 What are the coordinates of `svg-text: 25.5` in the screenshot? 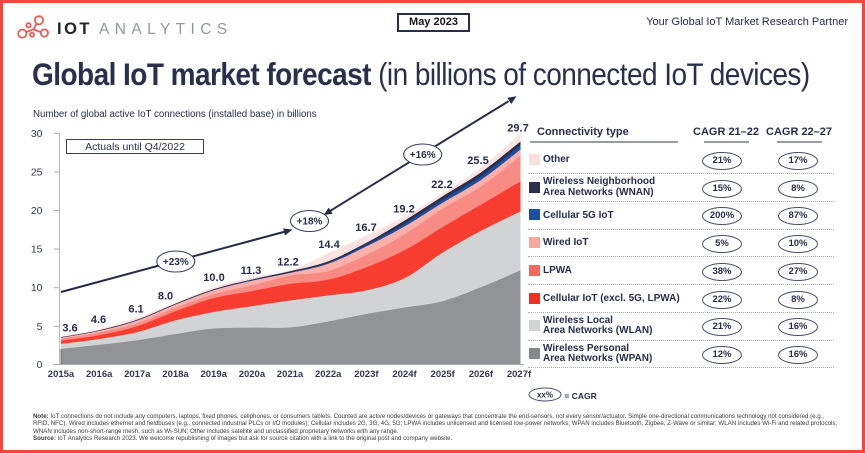 It's located at (477, 161).